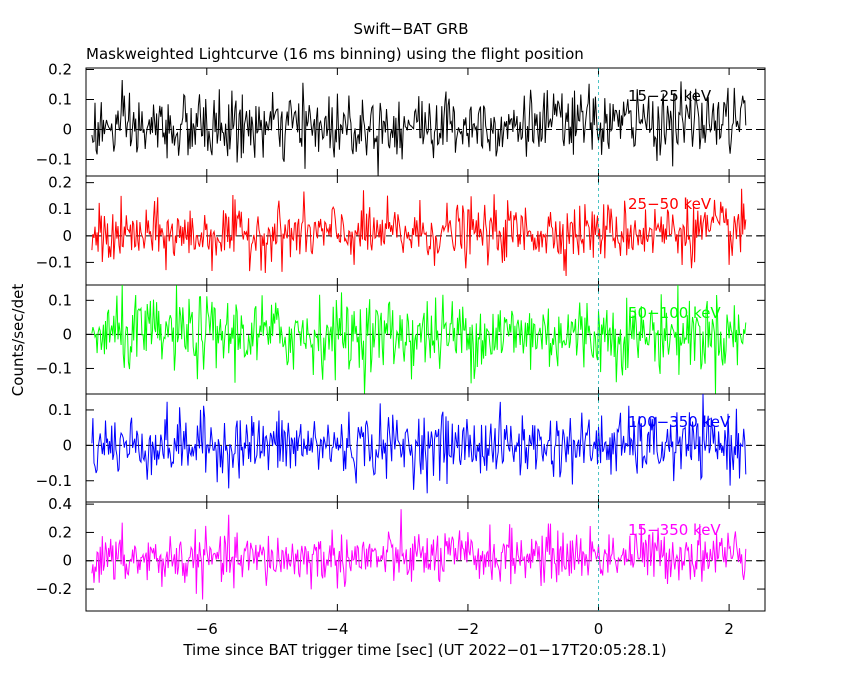 The height and width of the screenshot is (680, 850). Describe the element at coordinates (18, 340) in the screenshot. I see `y-axis-label: Counts/sec/det` at that location.